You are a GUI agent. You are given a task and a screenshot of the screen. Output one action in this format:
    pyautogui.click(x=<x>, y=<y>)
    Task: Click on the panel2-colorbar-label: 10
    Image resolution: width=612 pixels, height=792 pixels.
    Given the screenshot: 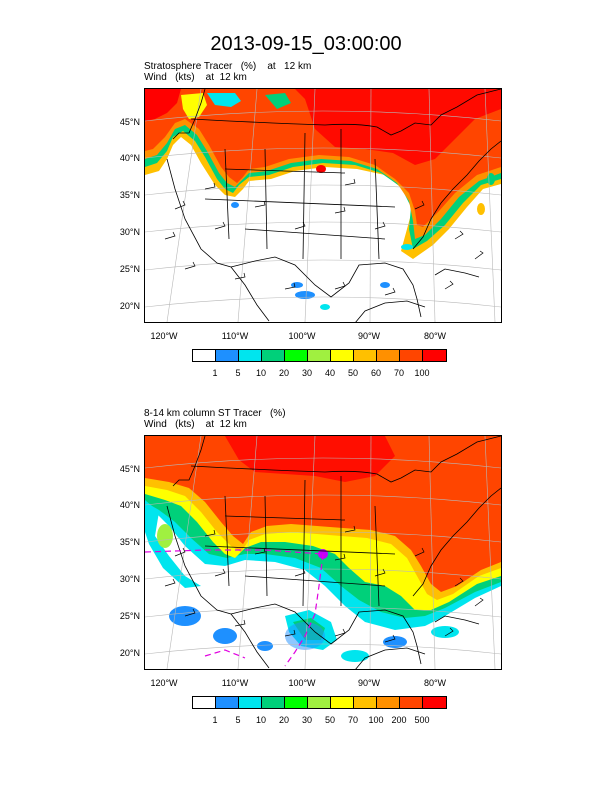 What is the action you would take?
    pyautogui.click(x=260, y=720)
    